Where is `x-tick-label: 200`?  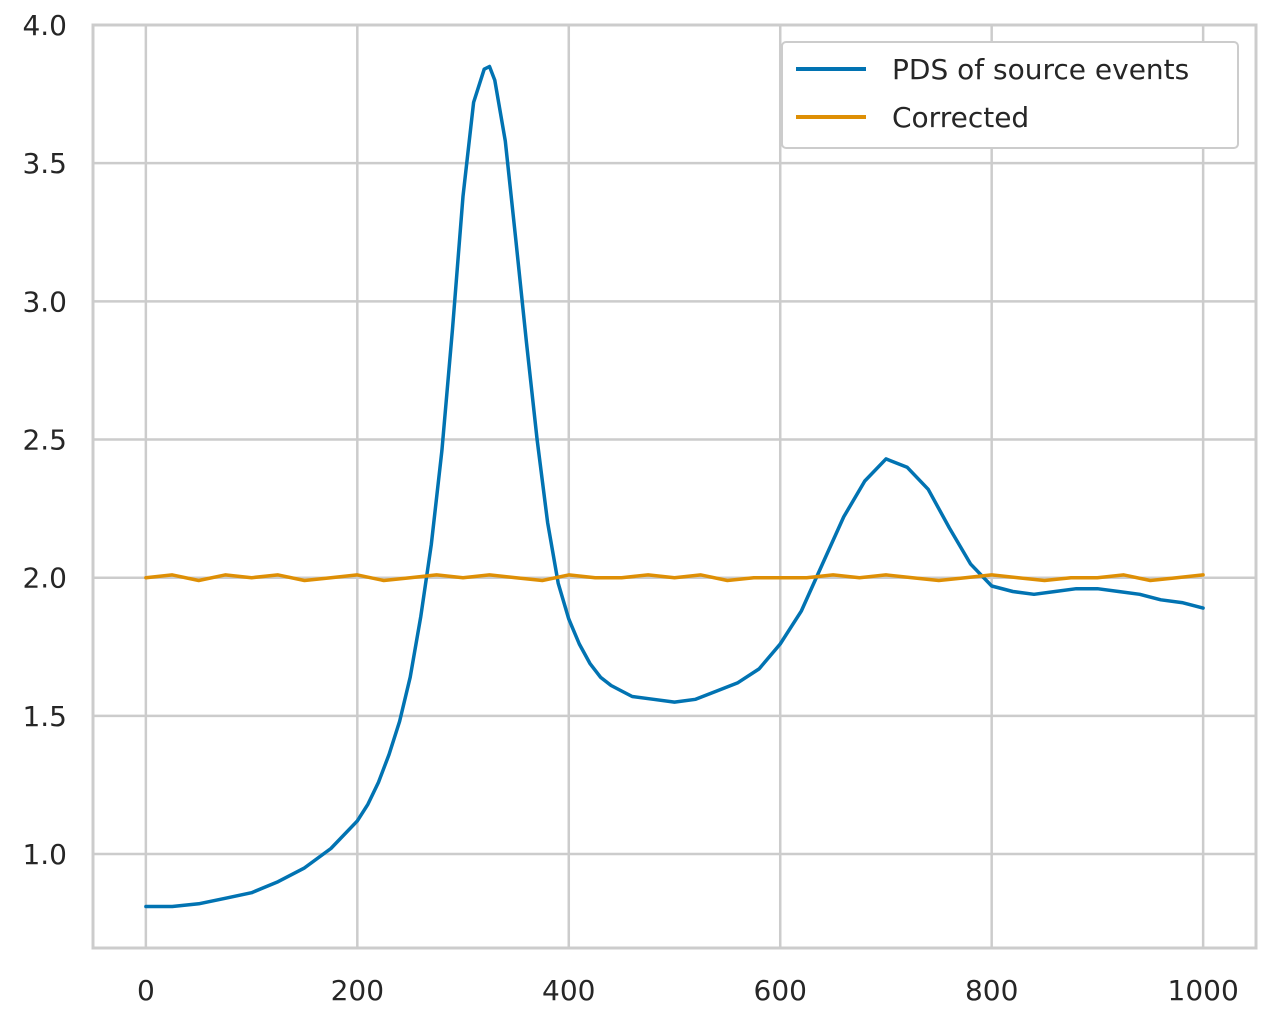
x-tick-label: 200 is located at coordinates (357, 990).